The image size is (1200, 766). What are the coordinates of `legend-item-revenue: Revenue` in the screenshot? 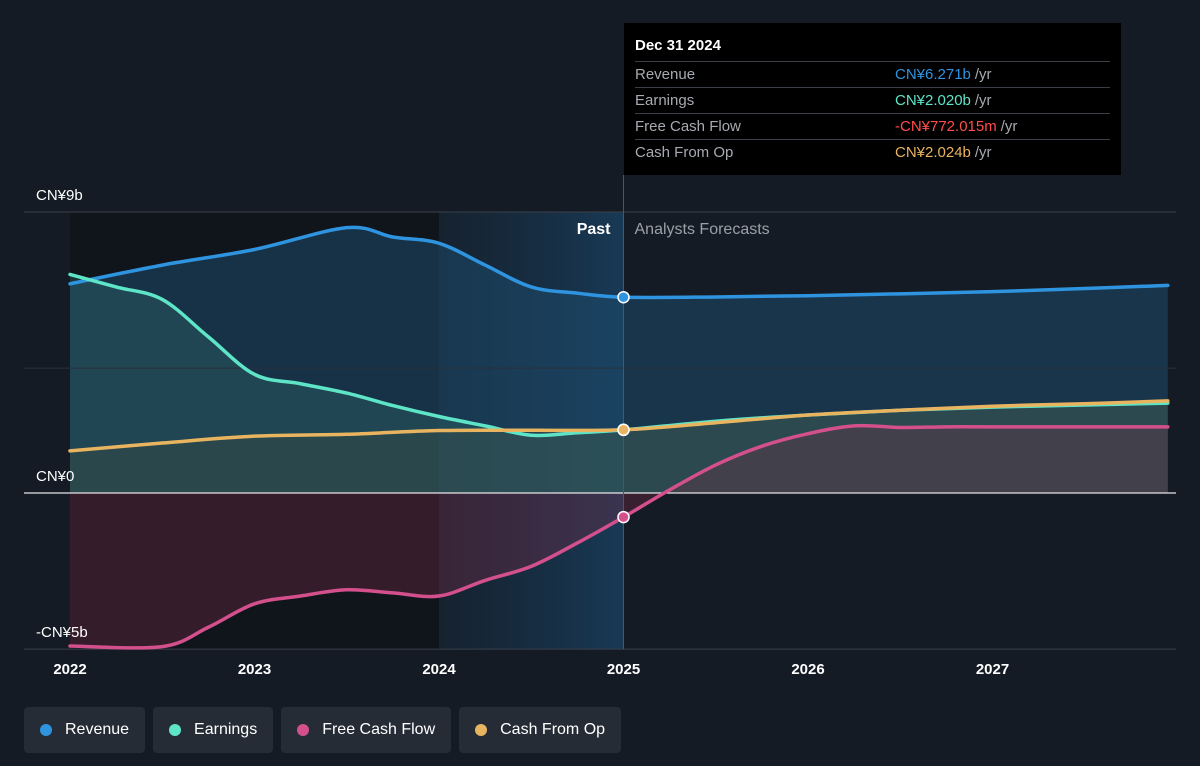 It's located at (85, 730).